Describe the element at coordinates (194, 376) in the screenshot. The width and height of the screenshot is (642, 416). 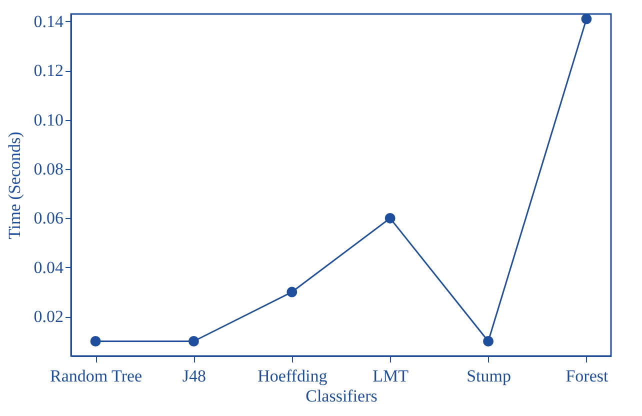
I see `x-tick-label: J48` at that location.